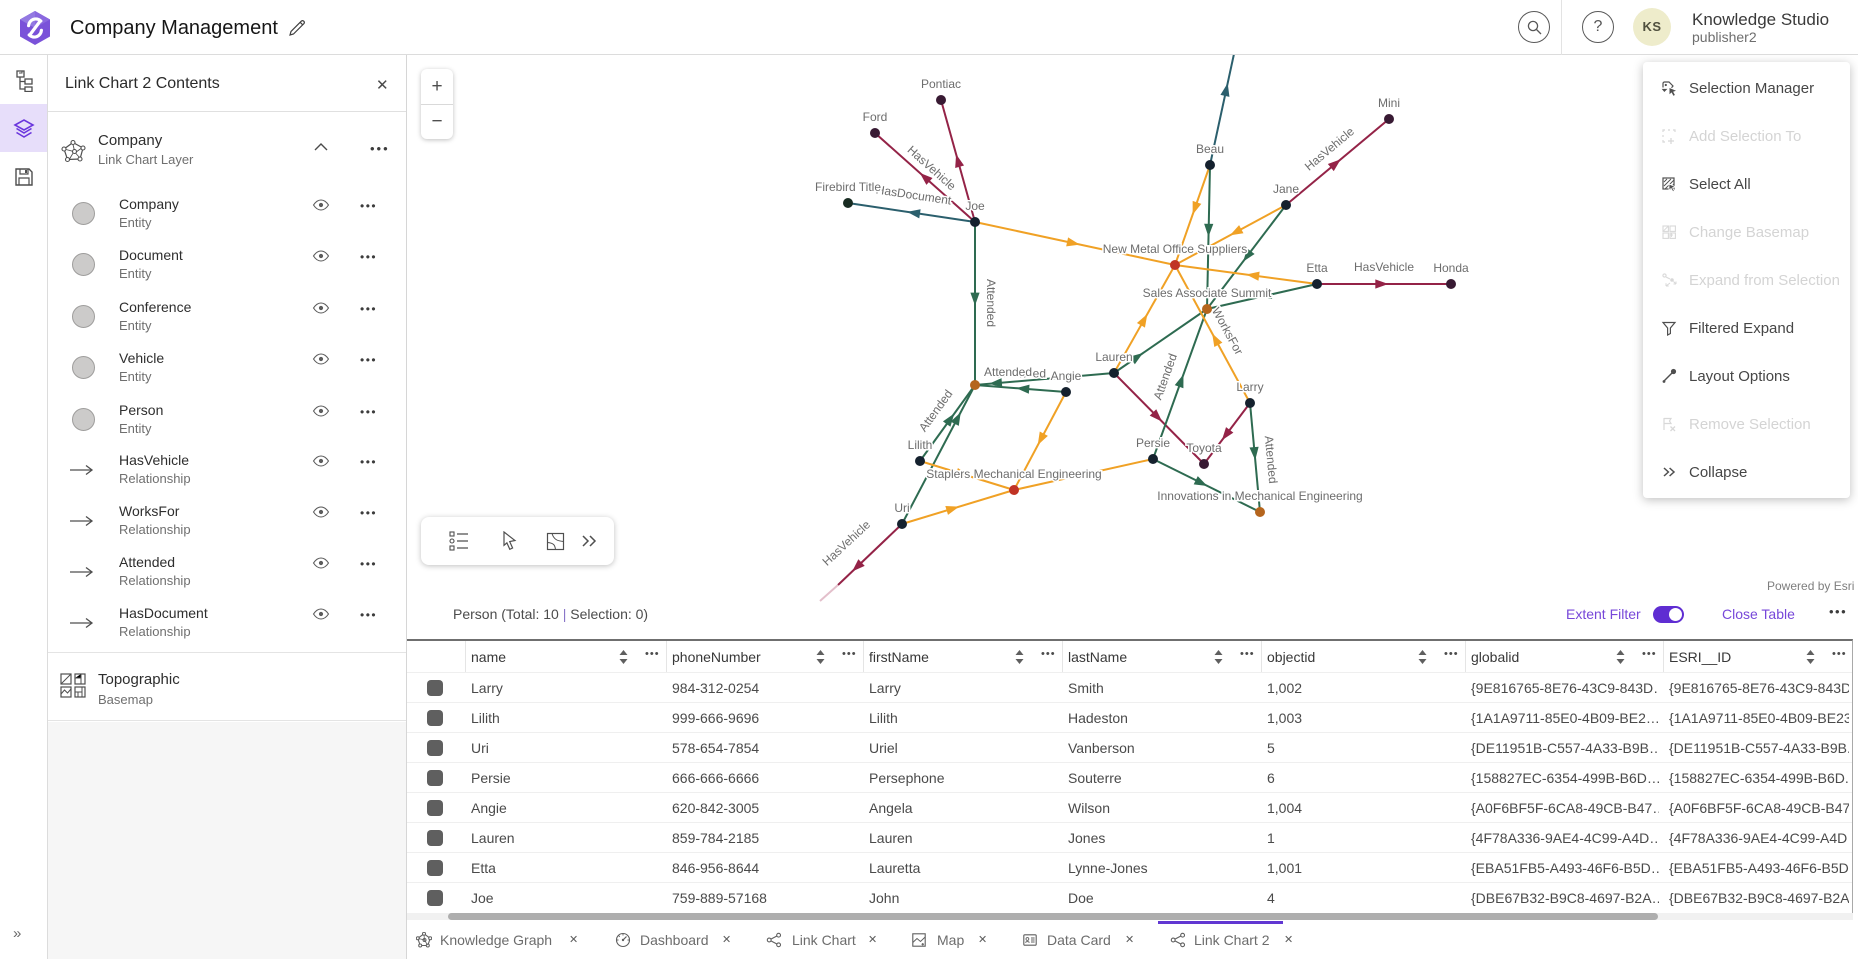 The image size is (1858, 959). What do you see at coordinates (914, 195) in the screenshot?
I see `svg-text: HasDocument` at bounding box center [914, 195].